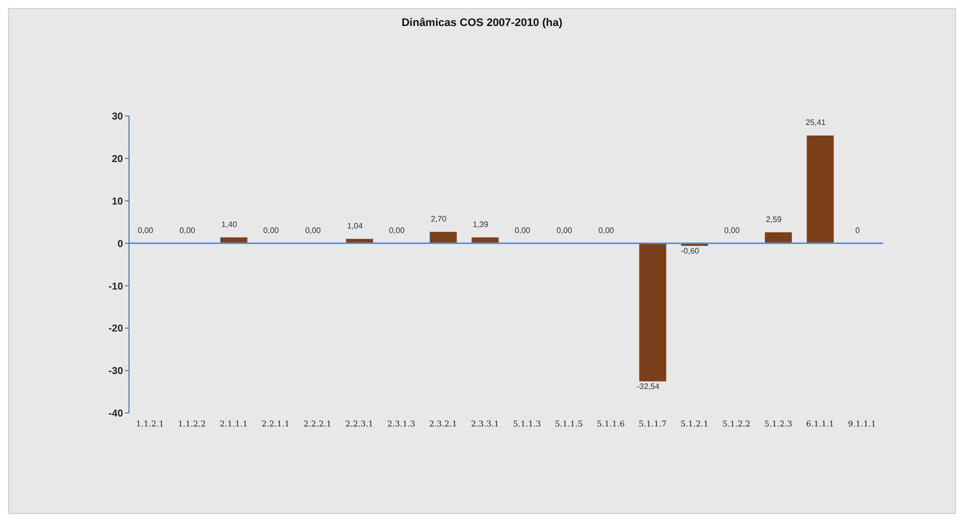 Image resolution: width=964 pixels, height=522 pixels. What do you see at coordinates (276, 424) in the screenshot?
I see `x-tick-label: 2.2.1.1` at bounding box center [276, 424].